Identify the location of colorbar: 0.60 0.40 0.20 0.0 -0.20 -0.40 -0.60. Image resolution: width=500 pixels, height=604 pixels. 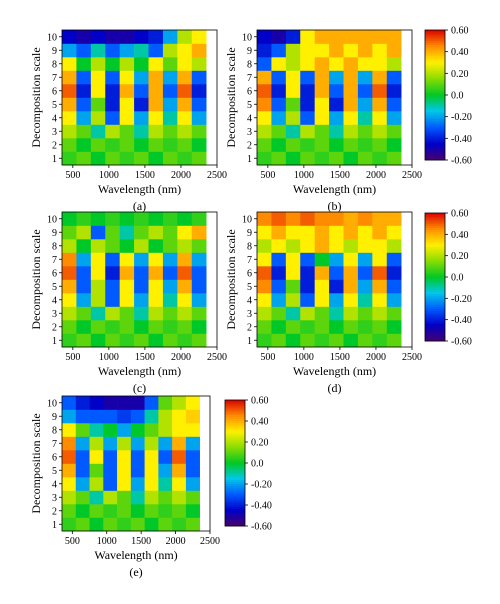
(448, 96).